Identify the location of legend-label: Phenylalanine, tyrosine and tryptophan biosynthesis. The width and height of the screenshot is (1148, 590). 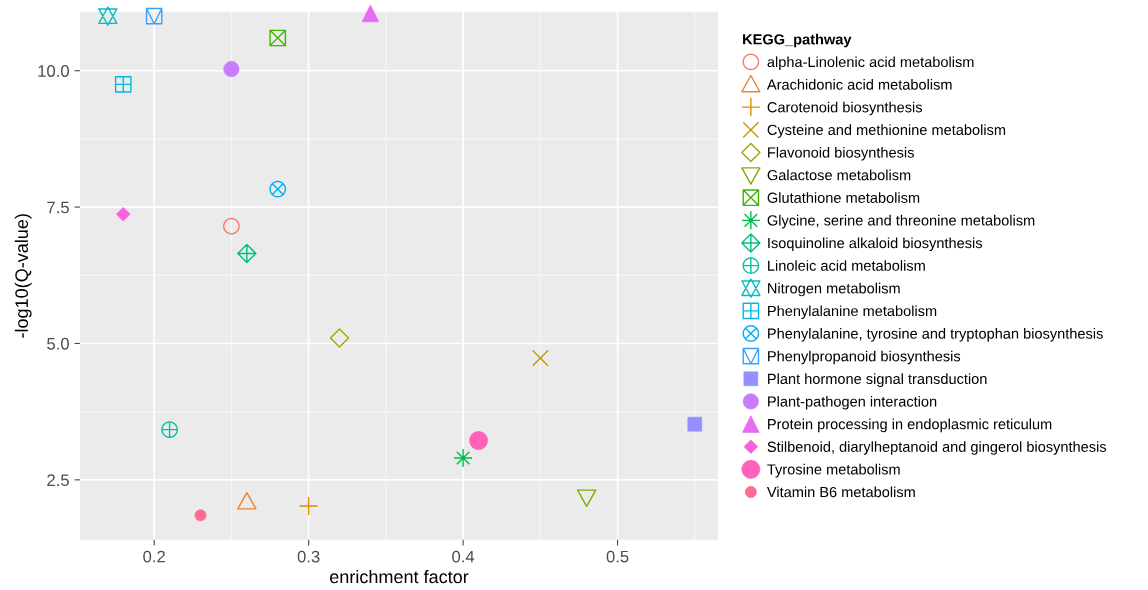
(935, 335).